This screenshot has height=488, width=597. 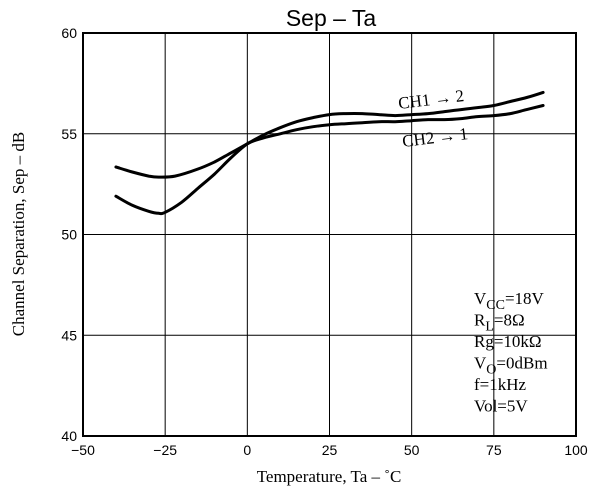 What do you see at coordinates (69, 436) in the screenshot?
I see `y-tick-label: 40` at bounding box center [69, 436].